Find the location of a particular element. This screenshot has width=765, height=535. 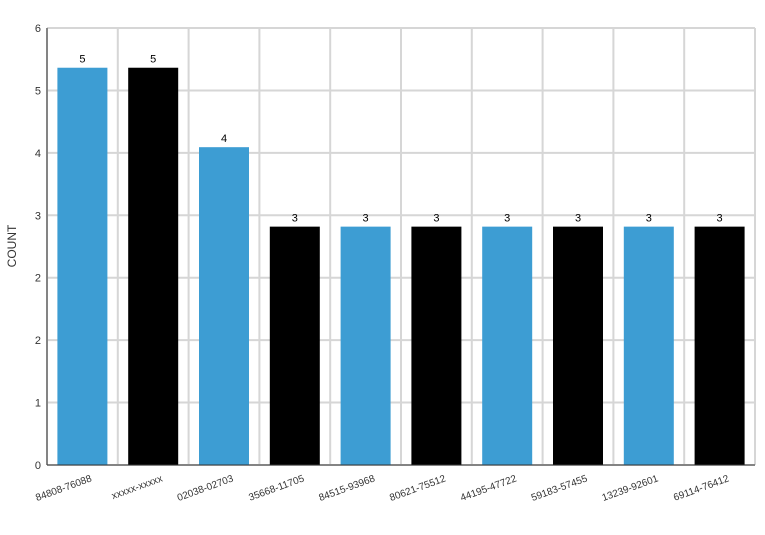

x-tick-label: 80621-75512 is located at coordinates (418, 488).